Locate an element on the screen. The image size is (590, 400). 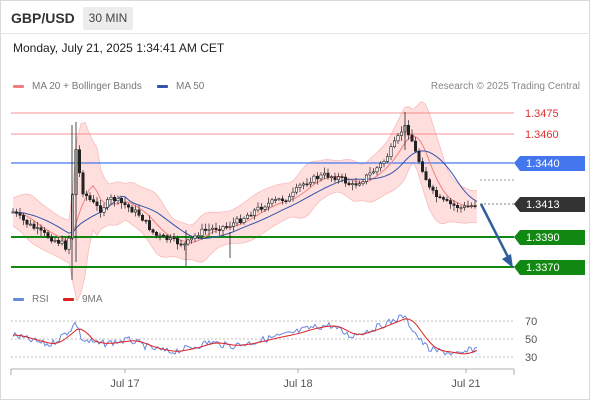
ma20-swatch is located at coordinates (18, 86).